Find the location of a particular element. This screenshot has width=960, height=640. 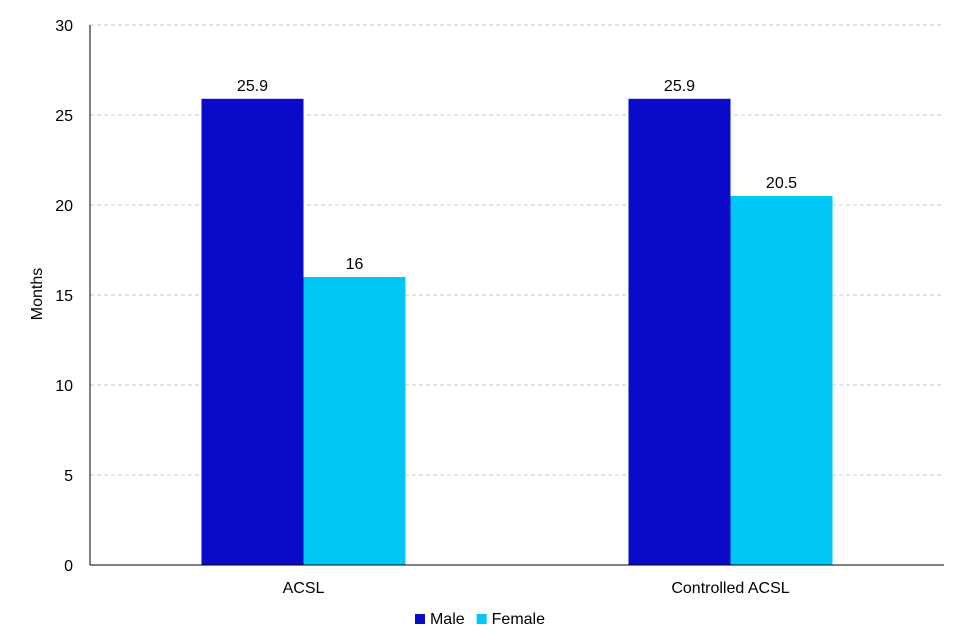

data-label-female-1: 16 is located at coordinates (355, 264).